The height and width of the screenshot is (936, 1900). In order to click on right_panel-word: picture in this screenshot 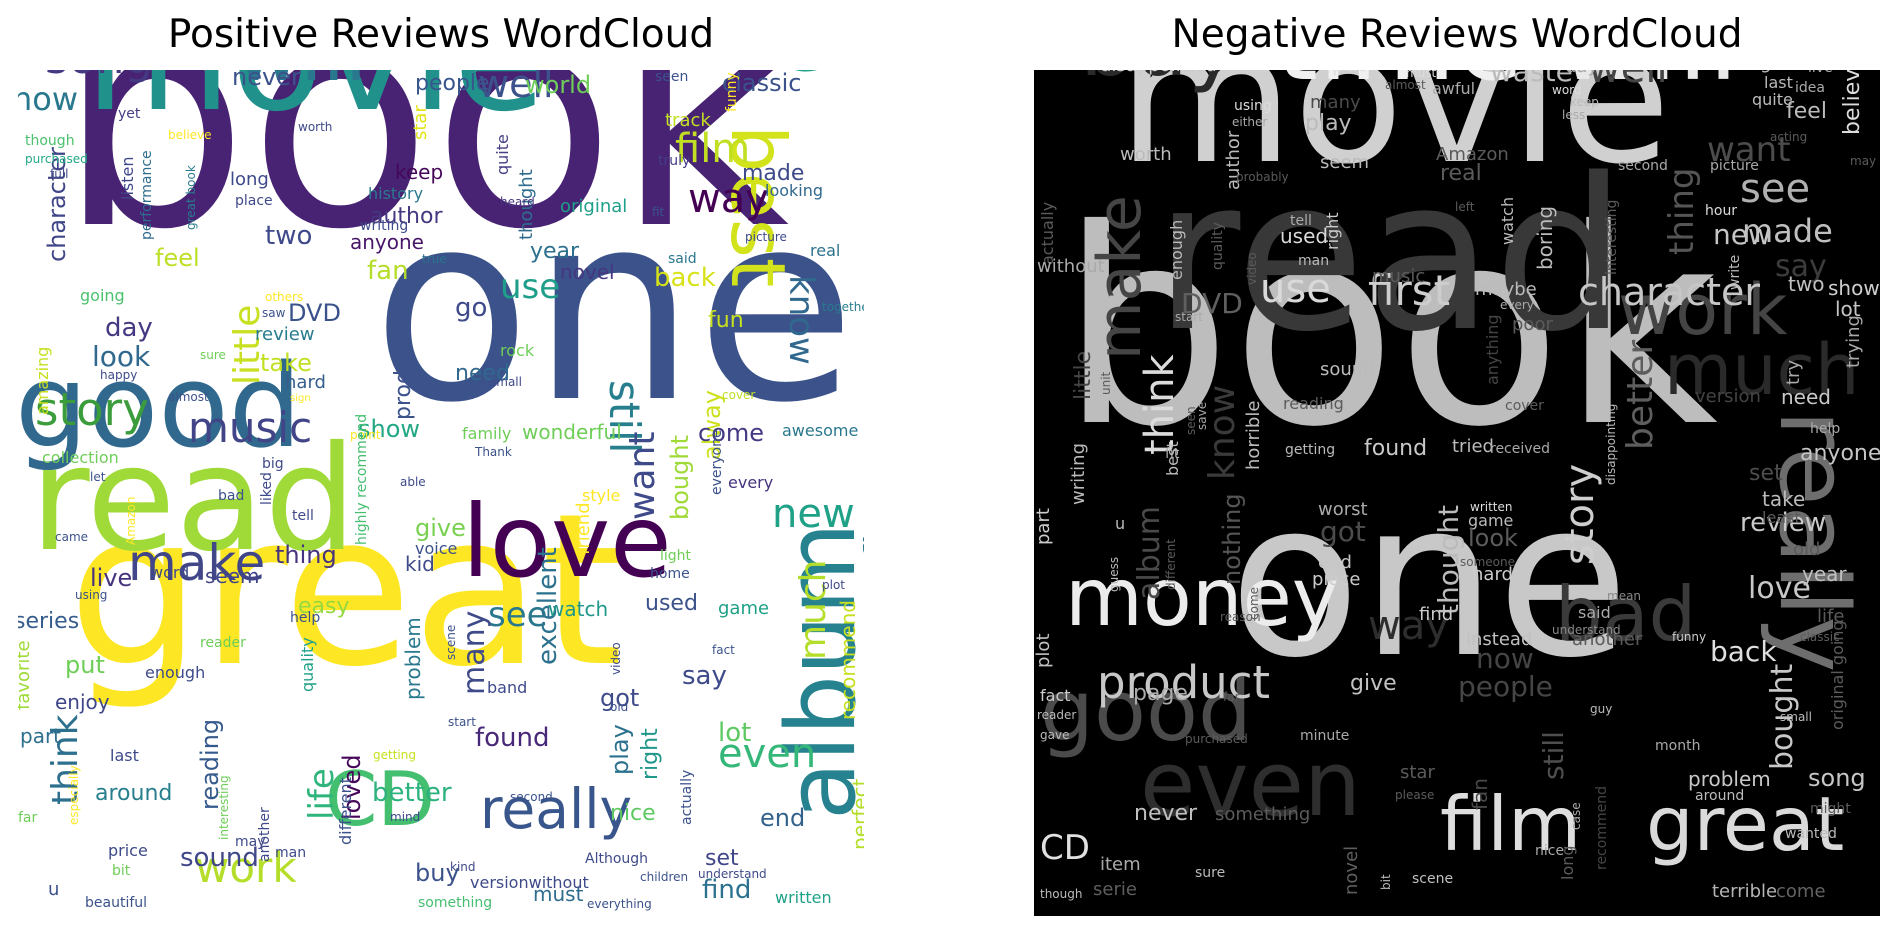, I will do `click(1734, 166)`.